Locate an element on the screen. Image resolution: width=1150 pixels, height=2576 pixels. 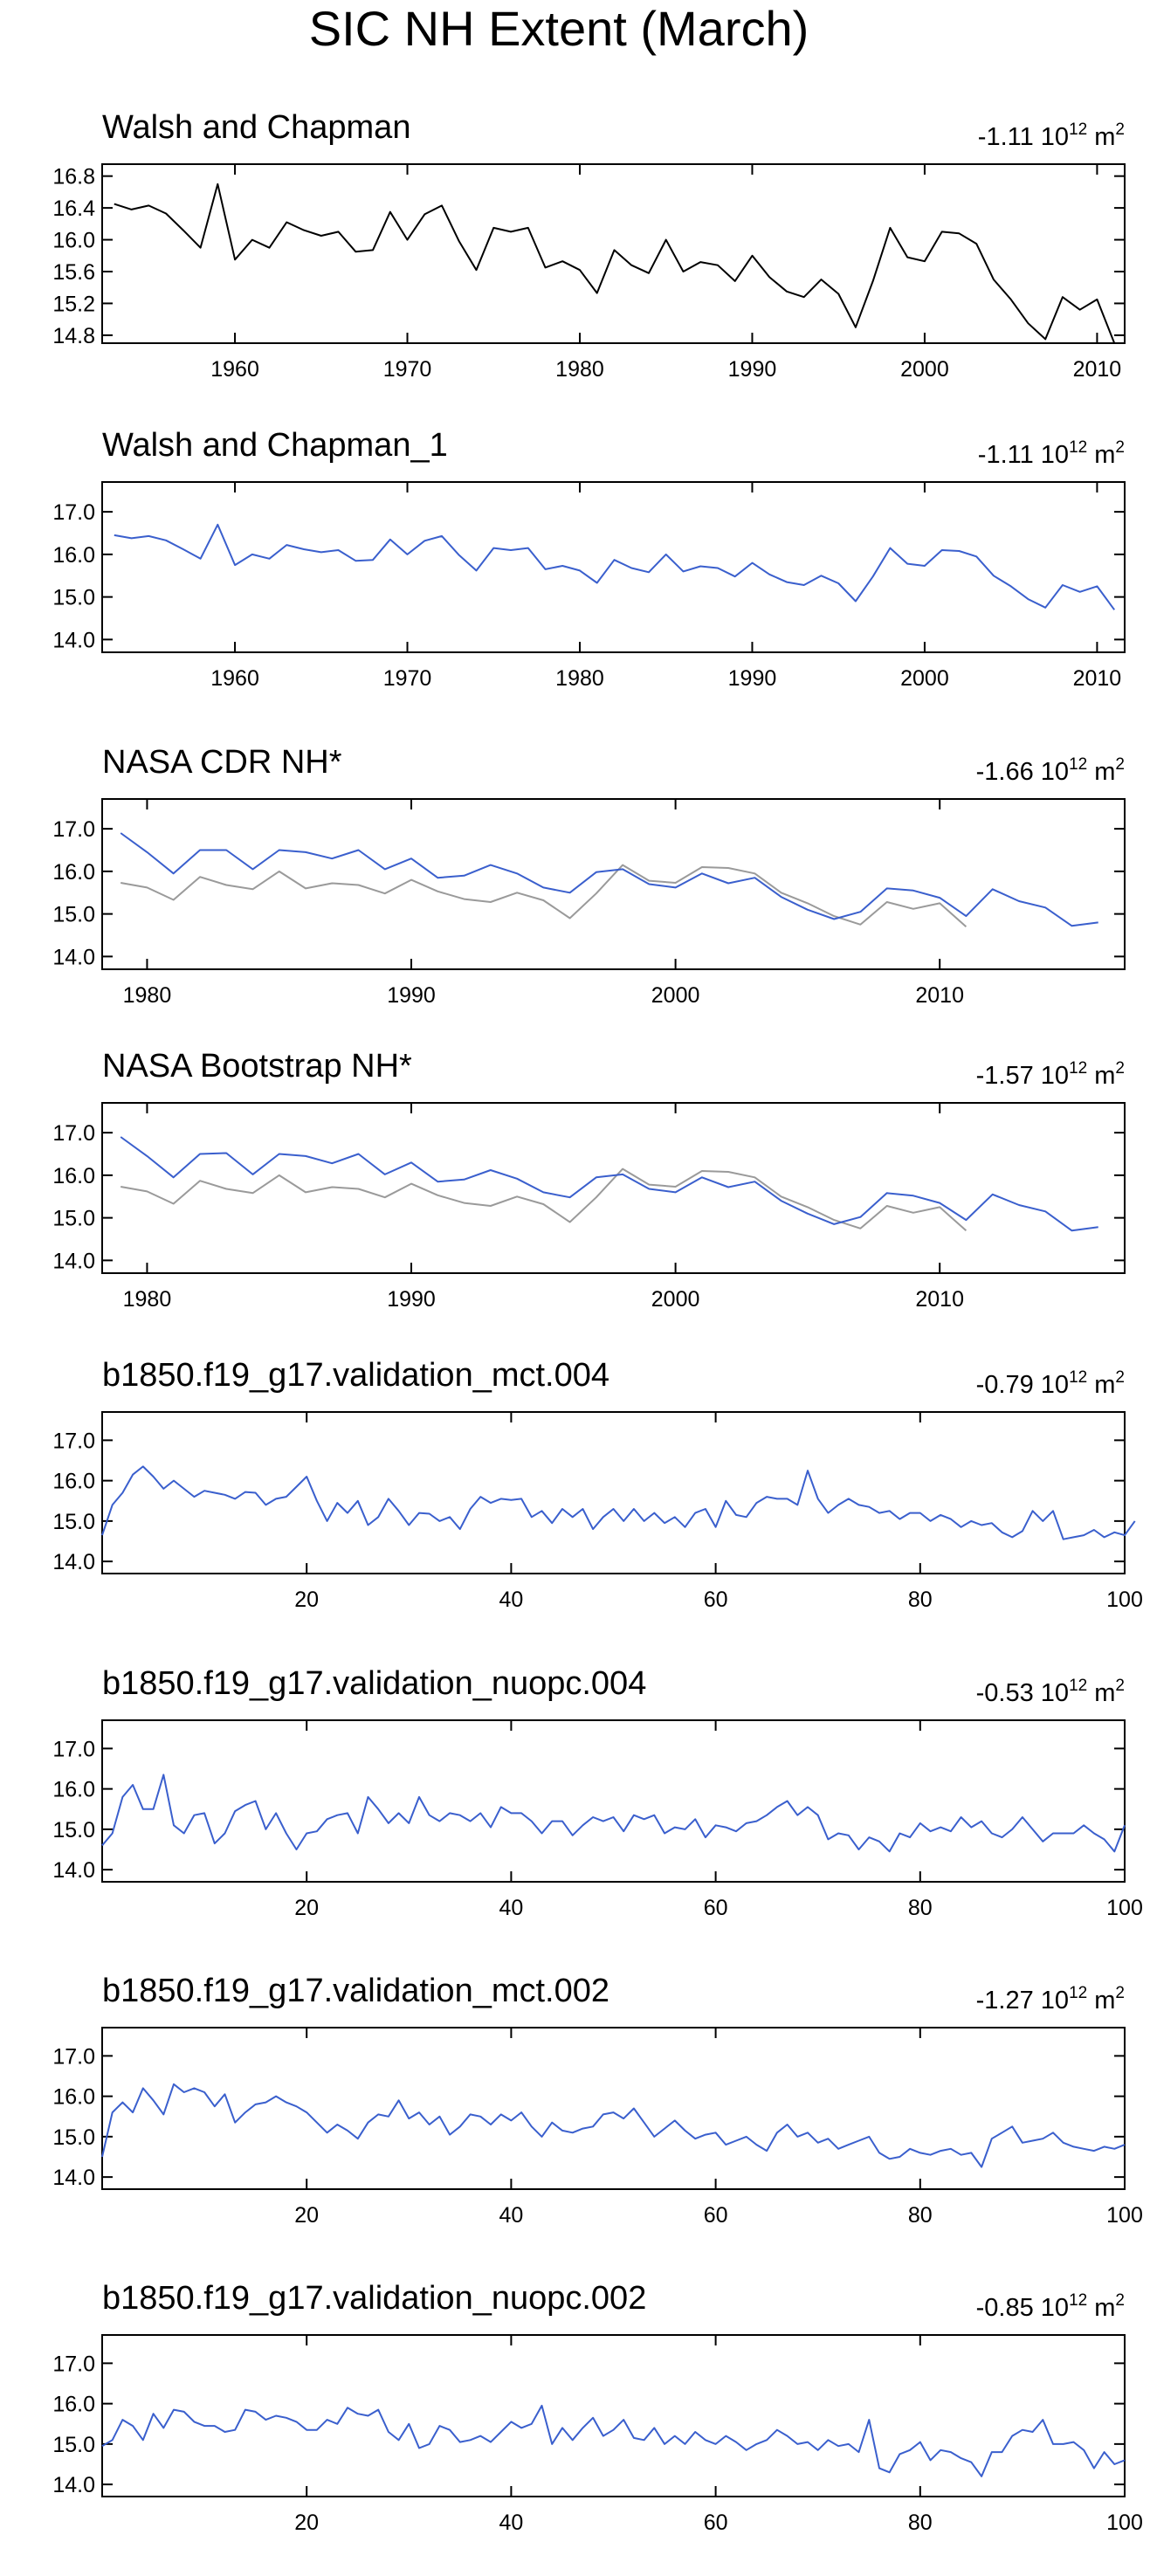
trend-label: -0.53 1012 m2 is located at coordinates (1050, 1692).